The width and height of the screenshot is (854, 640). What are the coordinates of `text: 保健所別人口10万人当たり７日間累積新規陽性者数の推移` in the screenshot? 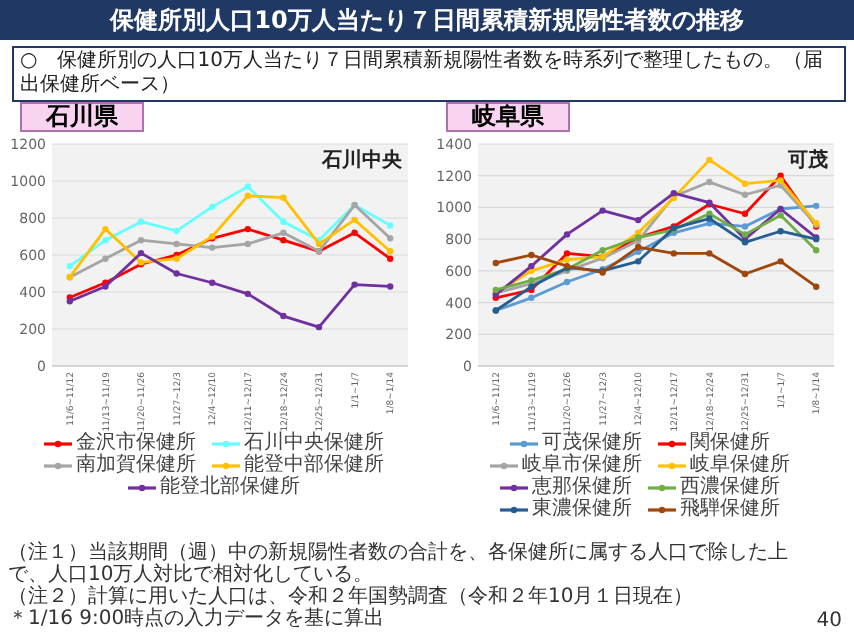 It's located at (427, 20).